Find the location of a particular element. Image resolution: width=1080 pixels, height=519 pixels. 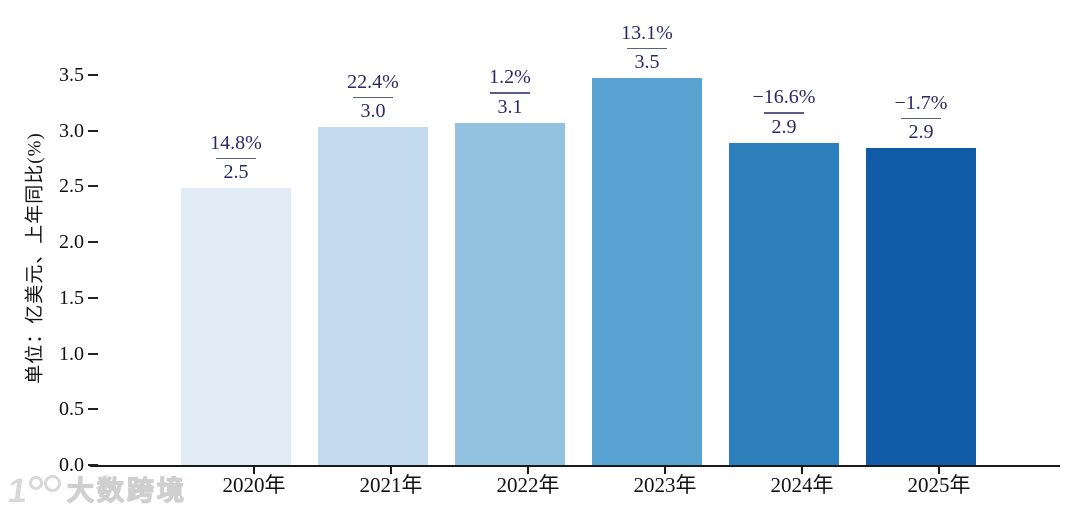

value-label: 3.1 is located at coordinates (510, 106).